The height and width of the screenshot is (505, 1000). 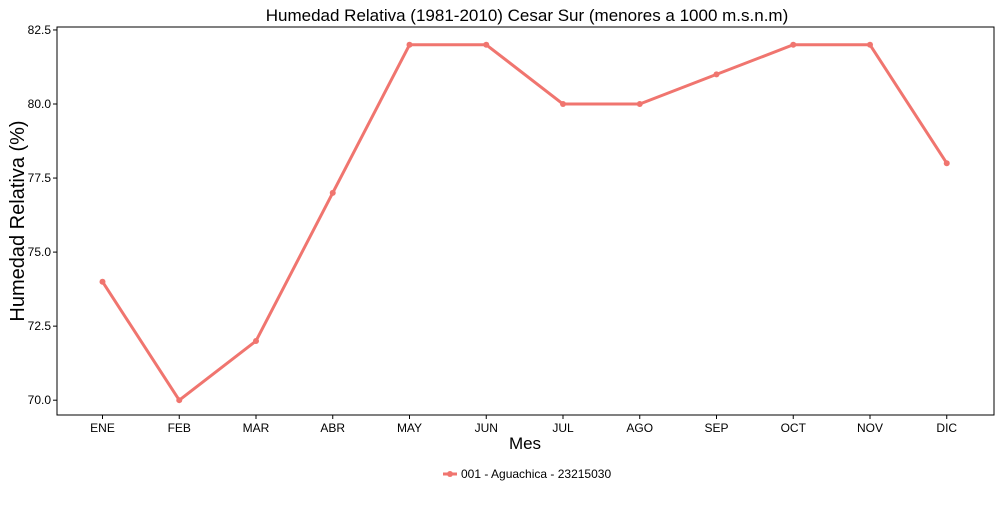 I want to click on y-axis-title: Humedad Relativa (%), so click(x=18, y=220).